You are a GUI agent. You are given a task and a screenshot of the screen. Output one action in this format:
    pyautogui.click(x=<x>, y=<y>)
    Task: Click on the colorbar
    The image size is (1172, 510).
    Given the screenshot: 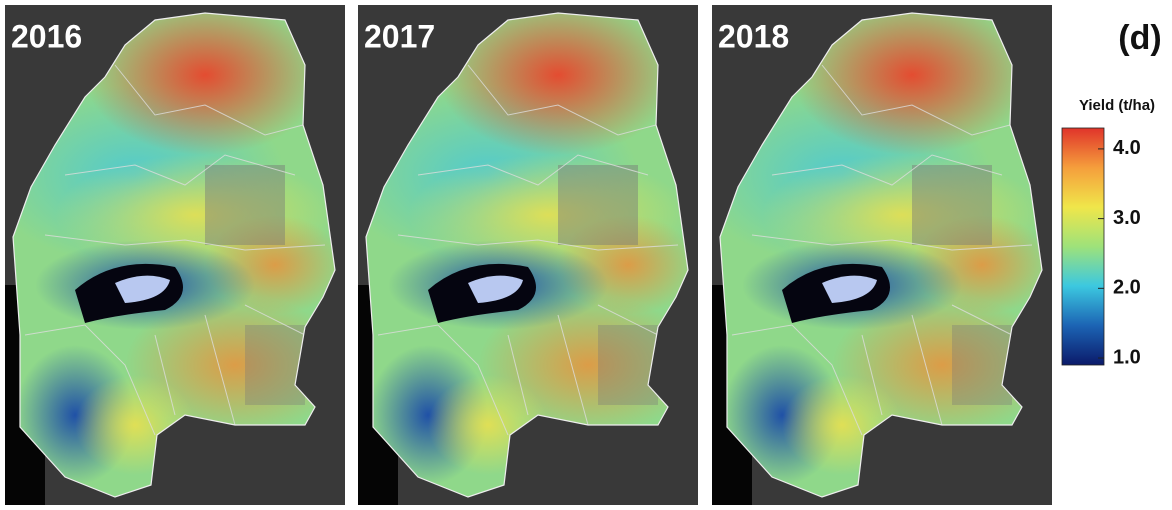 What is the action you would take?
    pyautogui.click(x=1083, y=246)
    